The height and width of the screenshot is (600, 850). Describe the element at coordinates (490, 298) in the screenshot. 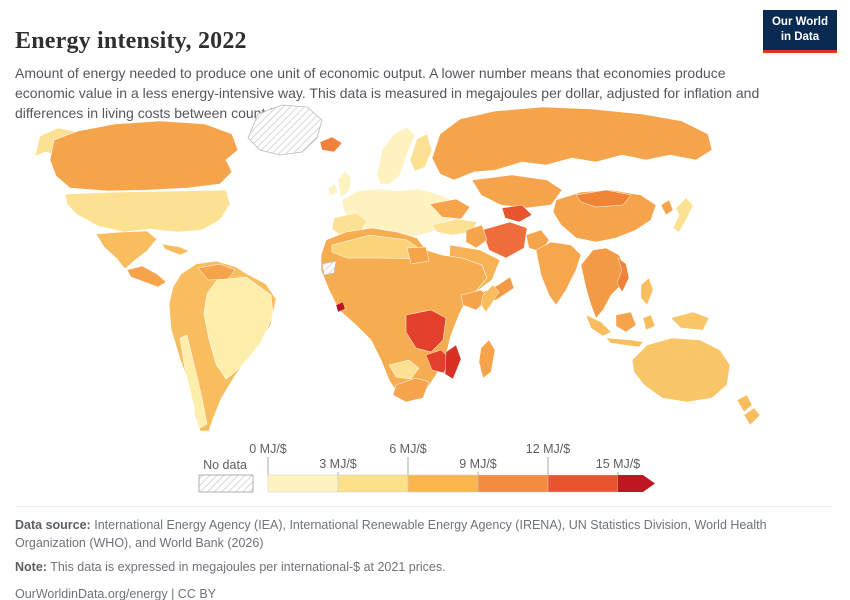

I see `country-somalia` at that location.